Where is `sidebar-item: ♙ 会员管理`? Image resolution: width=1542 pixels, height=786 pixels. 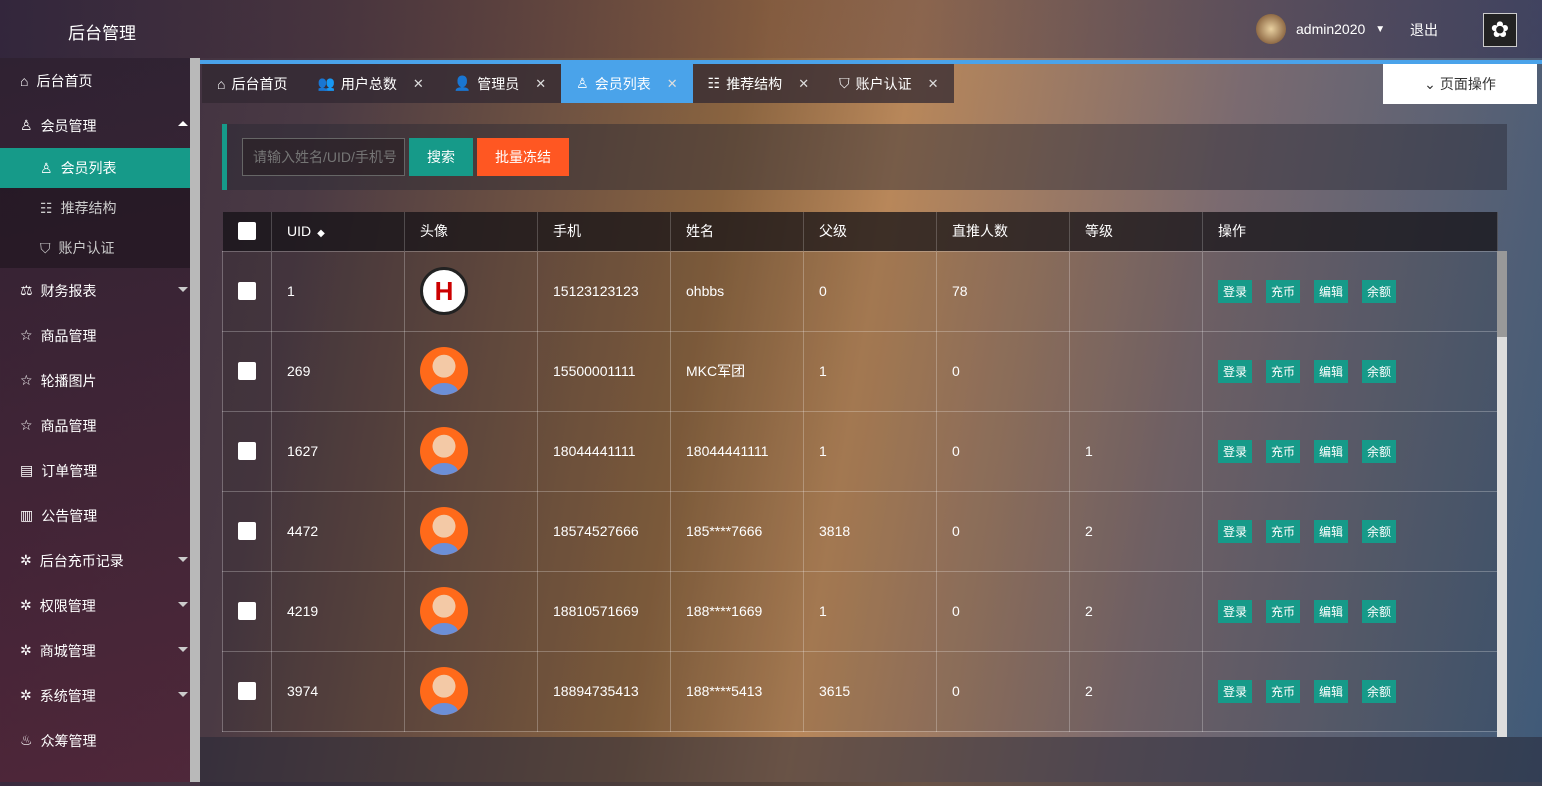
sidebar-item: ♙ 会员管理 is located at coordinates (95, 125).